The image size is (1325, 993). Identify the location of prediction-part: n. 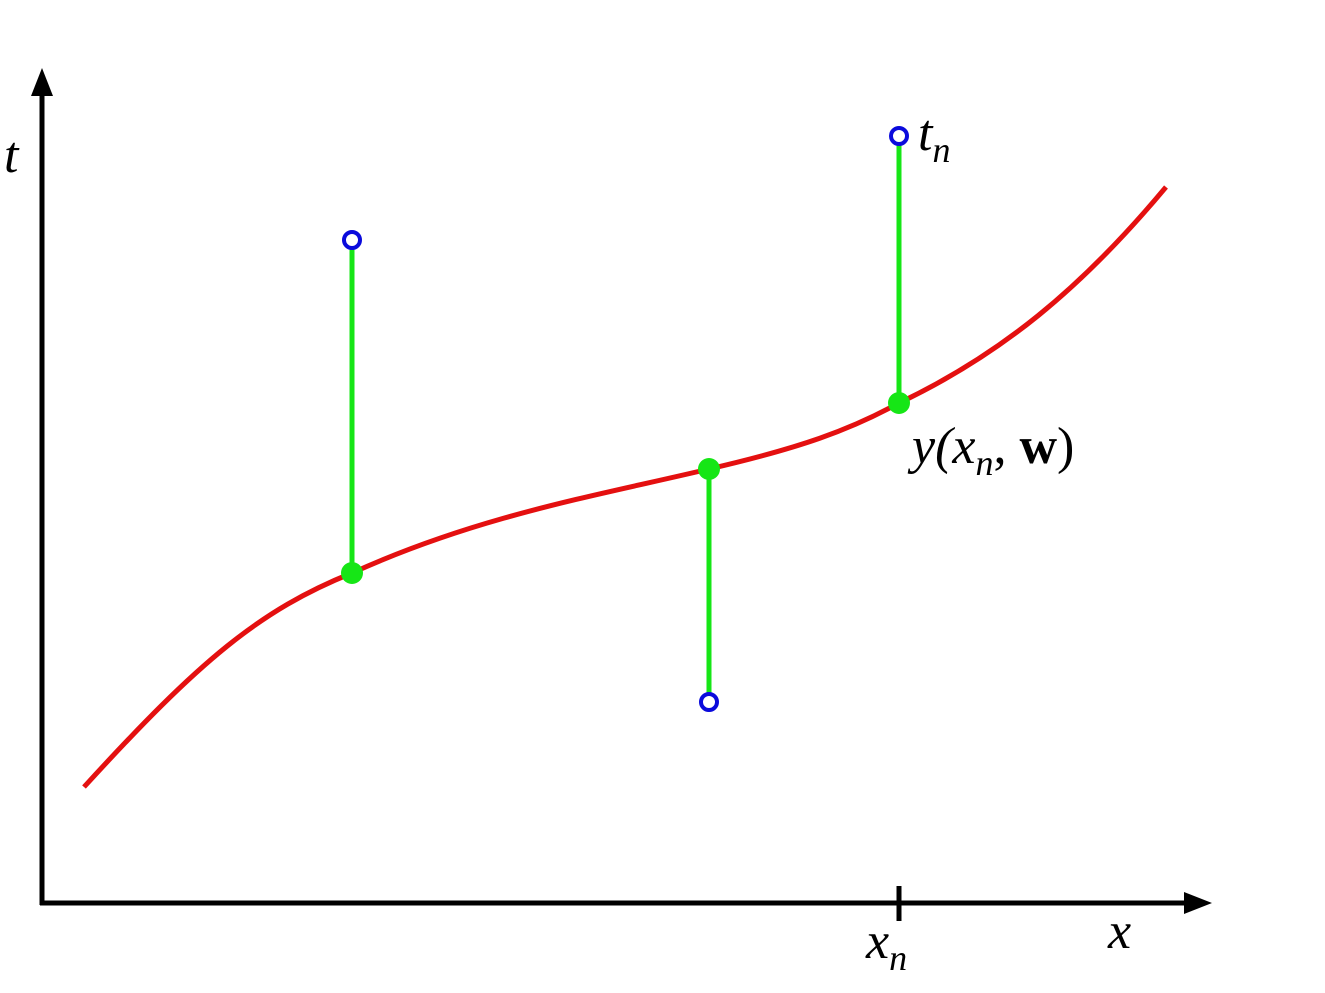
(984, 463).